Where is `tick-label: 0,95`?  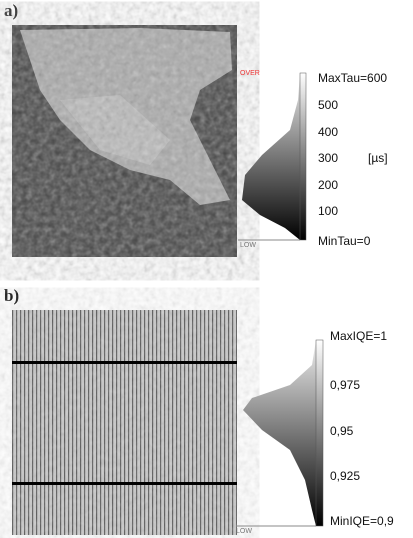
tick-label: 0,95 is located at coordinates (342, 431).